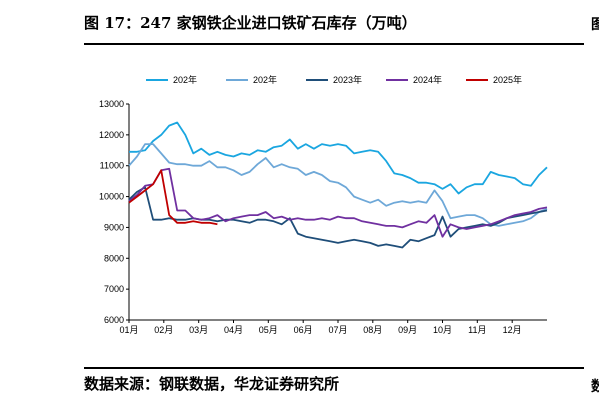  I want to click on x-tick-label: 01月, so click(128, 330).